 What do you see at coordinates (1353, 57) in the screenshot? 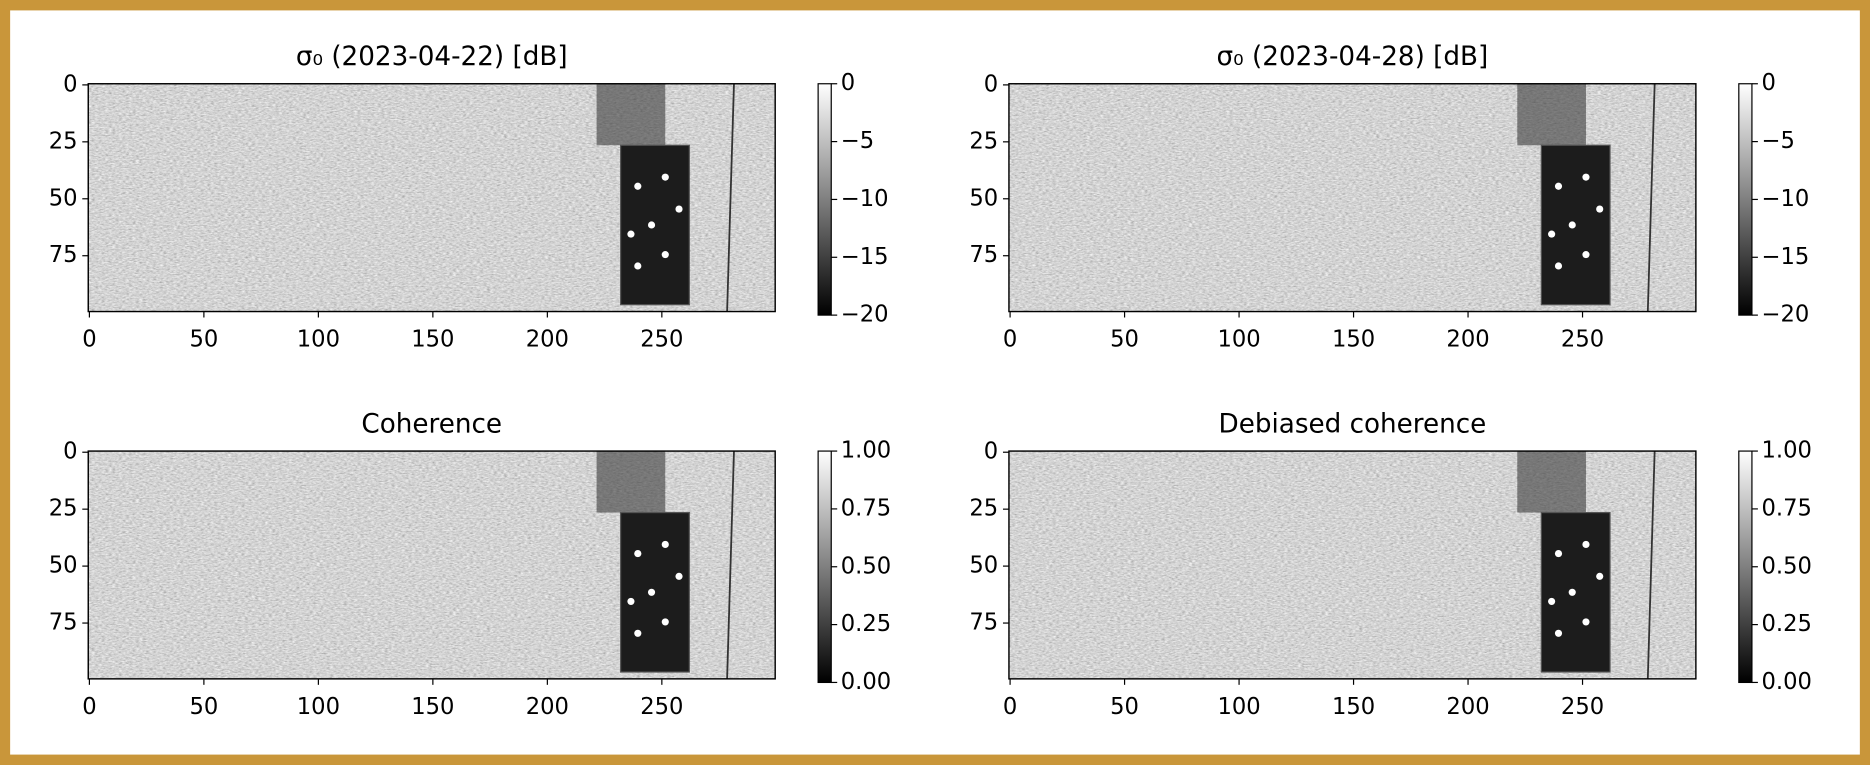
I see `panel-title: σ₀ (2023-04-28) [dB]` at bounding box center [1353, 57].